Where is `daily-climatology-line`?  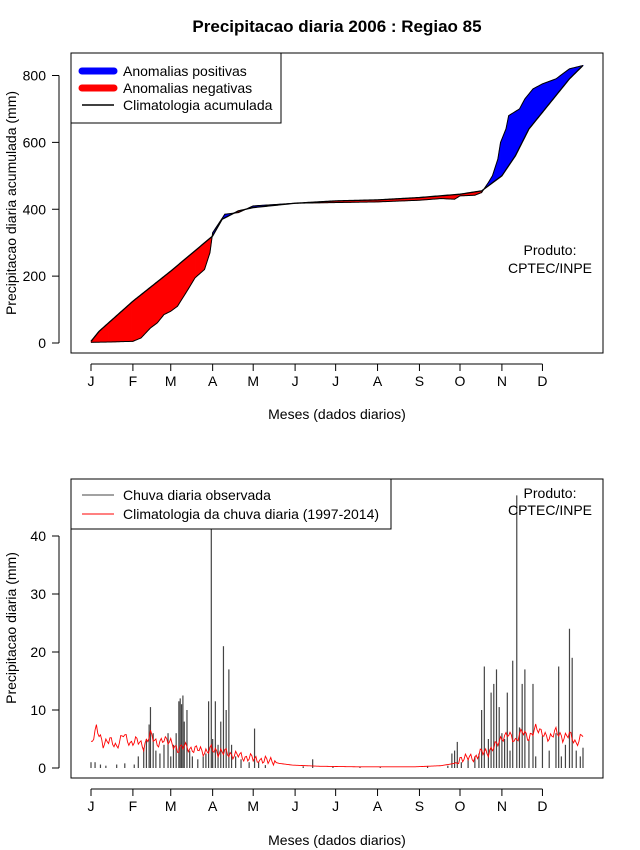 daily-climatology-line is located at coordinates (337, 745).